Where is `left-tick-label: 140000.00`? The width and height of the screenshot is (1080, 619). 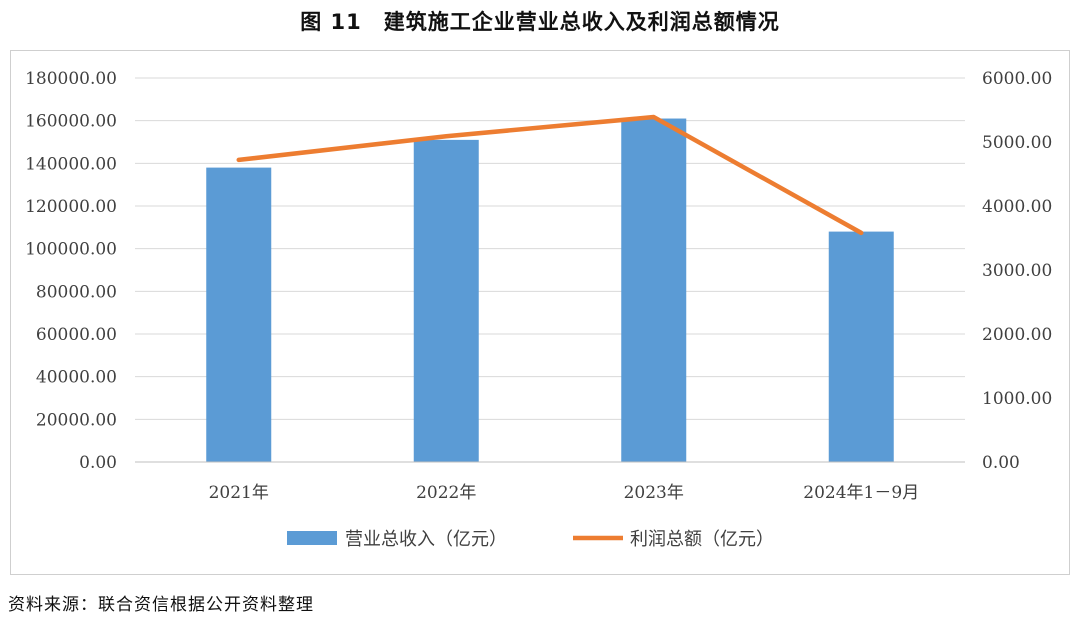 left-tick-label: 140000.00 is located at coordinates (71, 164).